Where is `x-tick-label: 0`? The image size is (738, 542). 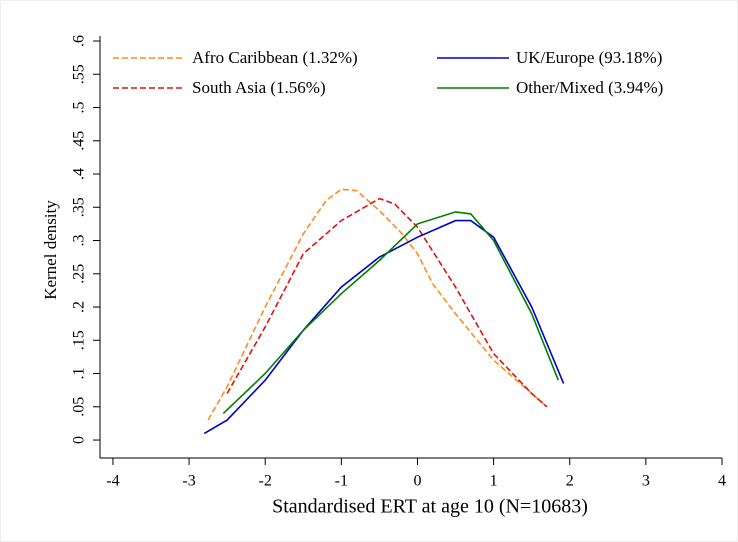
x-tick-label: 0 is located at coordinates (417, 481).